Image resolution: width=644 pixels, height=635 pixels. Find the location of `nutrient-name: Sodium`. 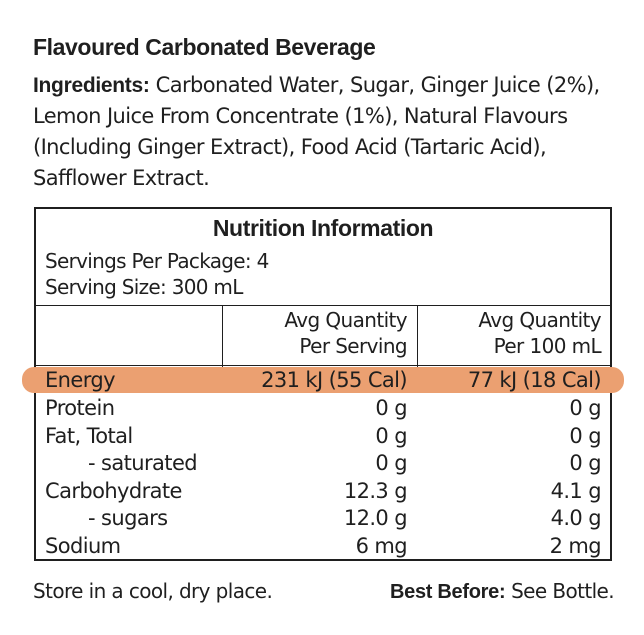

nutrient-name: Sodium is located at coordinates (83, 546).